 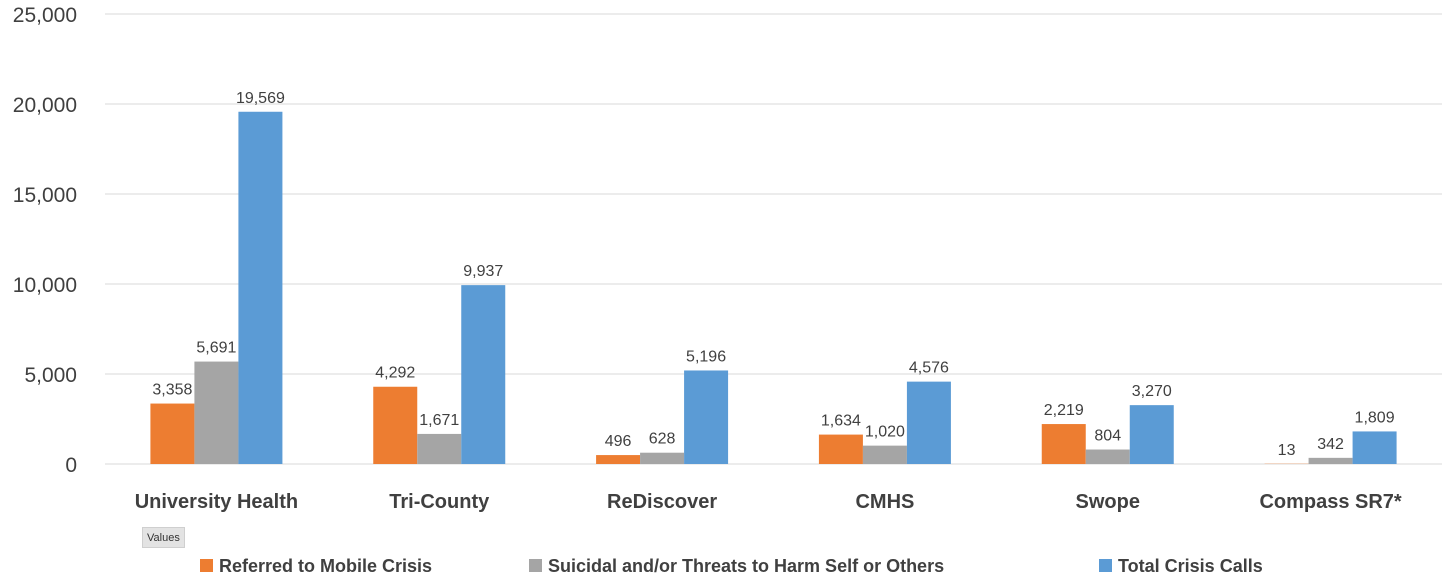 What do you see at coordinates (929, 368) in the screenshot?
I see `data-label: 4,576` at bounding box center [929, 368].